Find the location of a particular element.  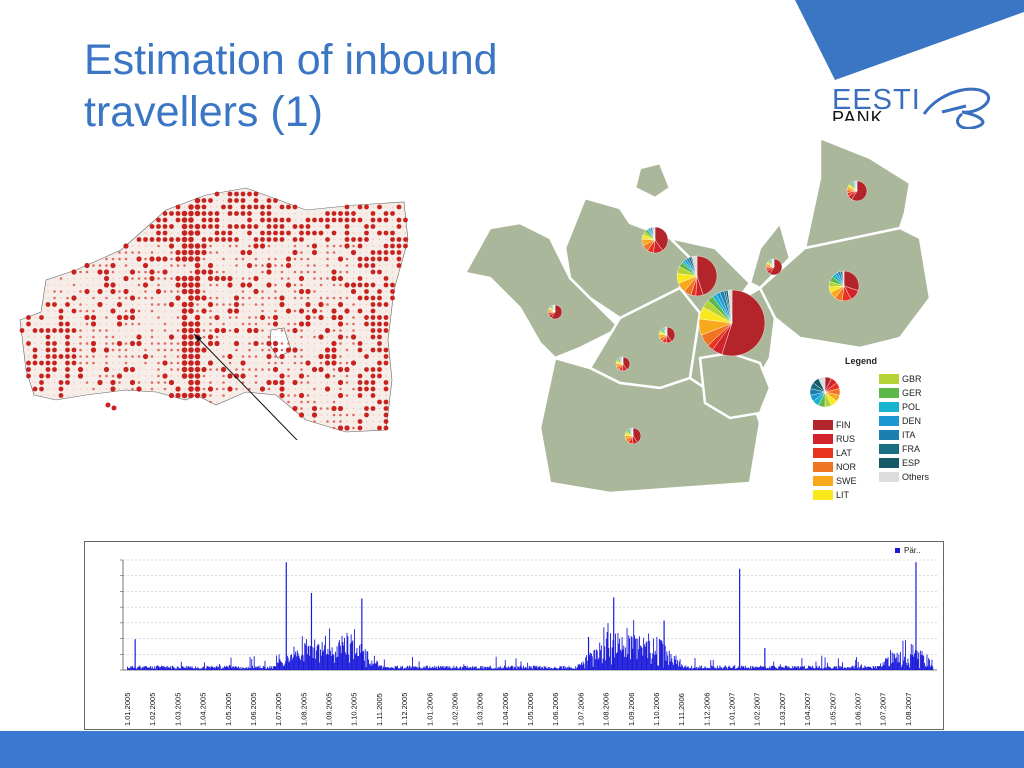

legend-swatch-den is located at coordinates (889, 421).